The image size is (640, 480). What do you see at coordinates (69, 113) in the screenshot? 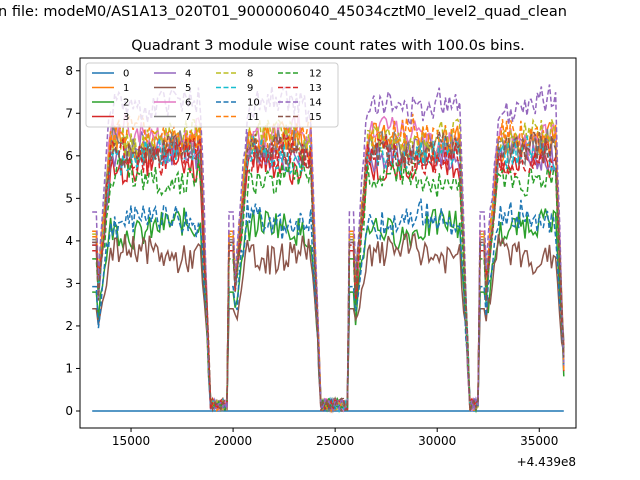
I see `y-tick-label: 7` at bounding box center [69, 113].